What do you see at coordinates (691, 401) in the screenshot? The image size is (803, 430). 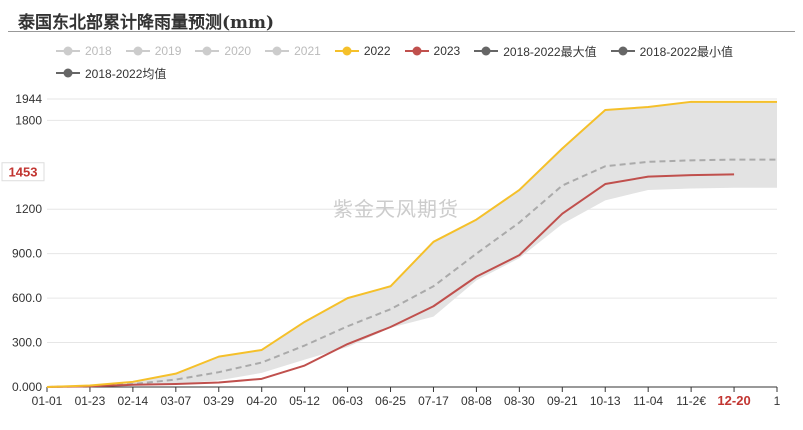 I see `x-tick-label: 11-2€` at bounding box center [691, 401].